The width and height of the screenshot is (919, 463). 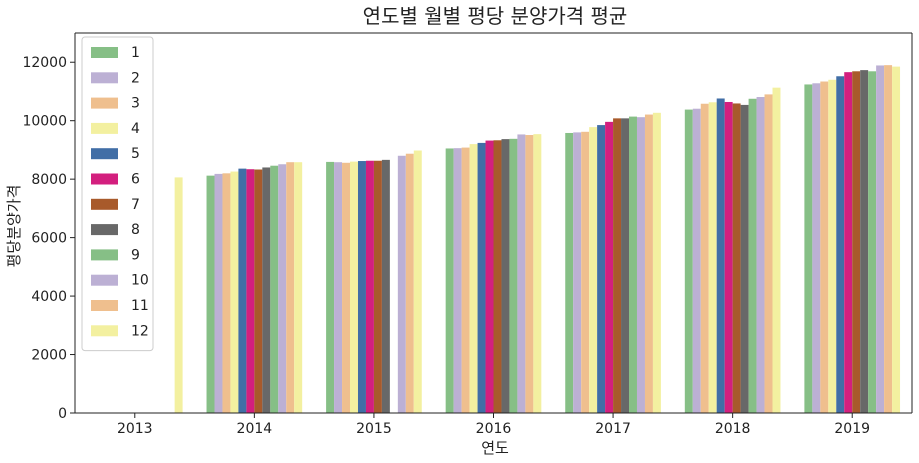 What do you see at coordinates (255, 429) in the screenshot?
I see `x-tick-label: 2014` at bounding box center [255, 429].